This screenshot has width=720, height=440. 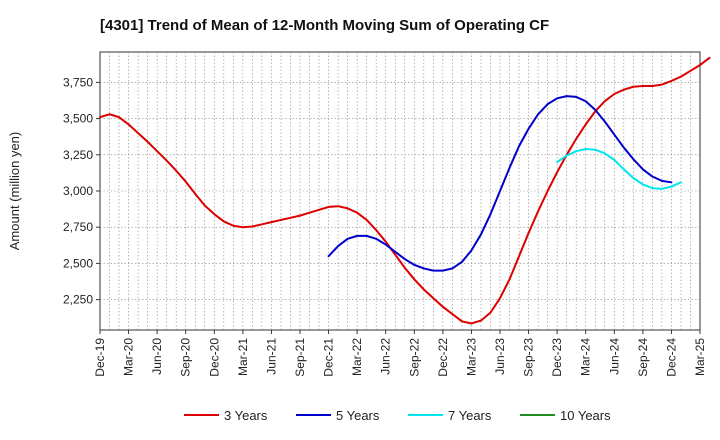 What do you see at coordinates (700, 357) in the screenshot?
I see `x-tick-label: Mar-25` at bounding box center [700, 357].